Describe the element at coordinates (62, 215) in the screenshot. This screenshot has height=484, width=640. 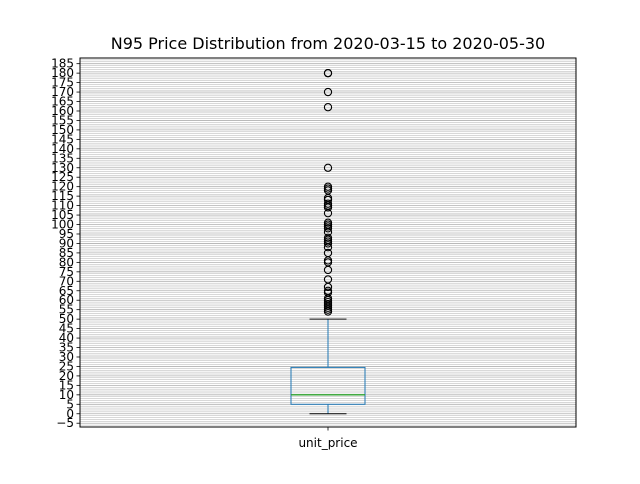
I see `y-tick-label: 105` at that location.